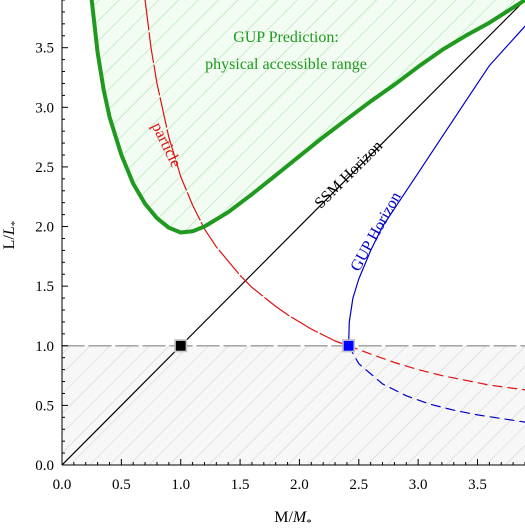 The image size is (525, 529). I want to click on x-tick-label: 0.5, so click(121, 485).